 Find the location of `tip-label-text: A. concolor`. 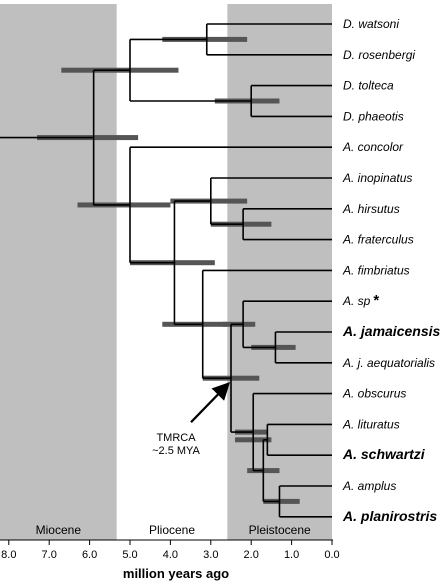

tip-label-text: A. concolor is located at coordinates (373, 147).